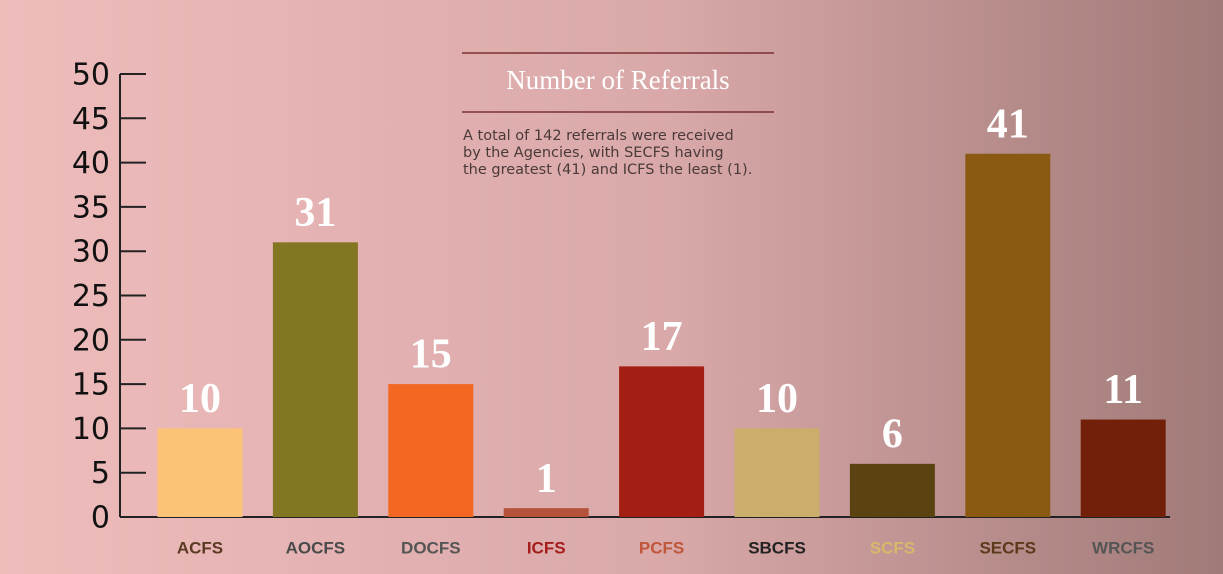  Describe the element at coordinates (91, 119) in the screenshot. I see `y-tick-label: 45` at that location.